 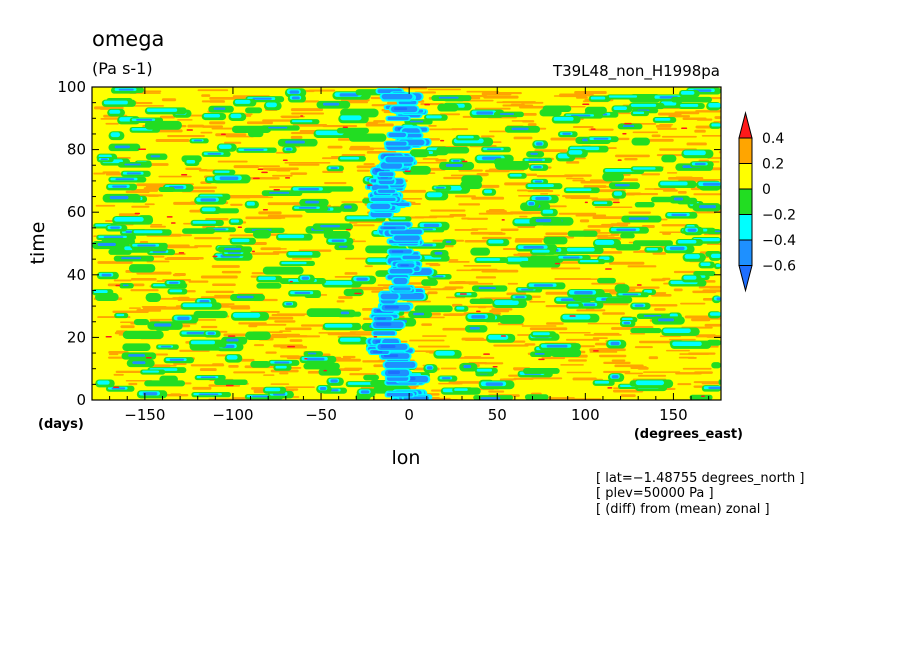 I want to click on annotation-pressure-level: [ plev=50000 Pa ], so click(x=655, y=493).